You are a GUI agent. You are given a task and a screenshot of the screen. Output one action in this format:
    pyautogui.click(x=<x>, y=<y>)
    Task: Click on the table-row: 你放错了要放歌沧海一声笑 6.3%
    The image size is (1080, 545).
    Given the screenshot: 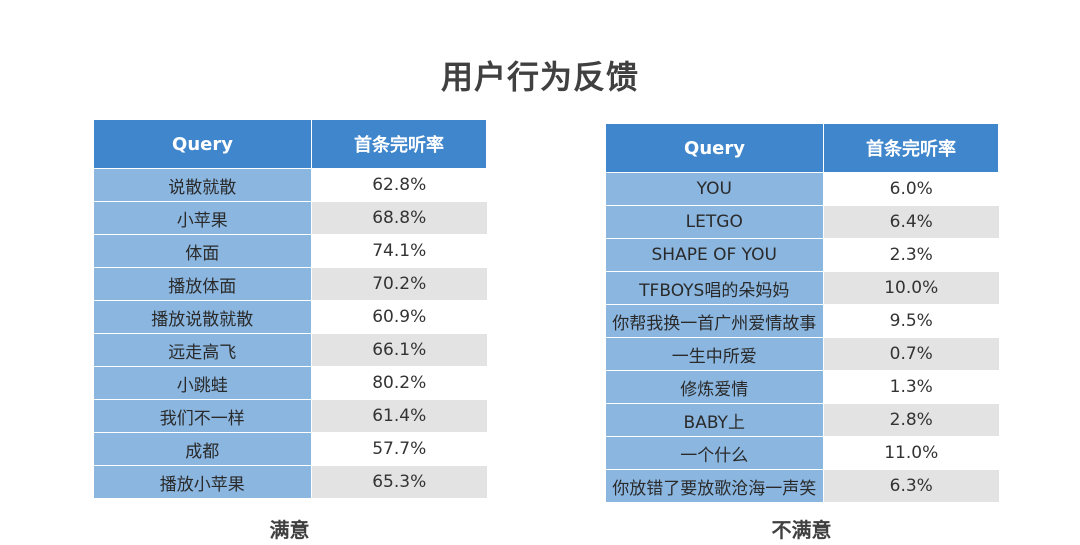 What is the action you would take?
    pyautogui.click(x=802, y=486)
    